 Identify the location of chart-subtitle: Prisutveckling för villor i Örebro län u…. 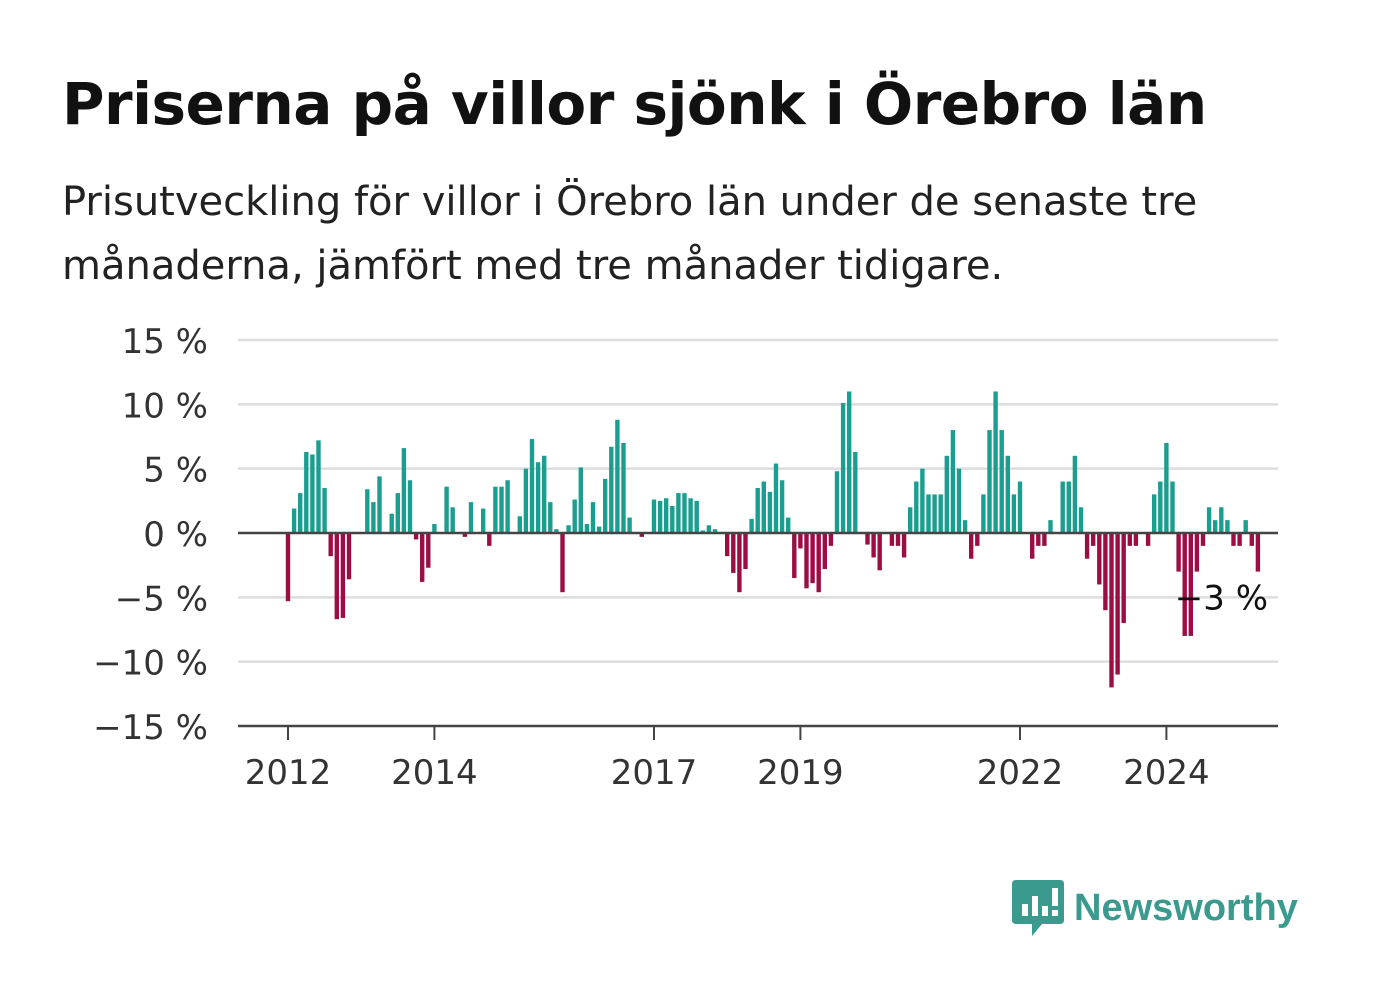
(630, 234).